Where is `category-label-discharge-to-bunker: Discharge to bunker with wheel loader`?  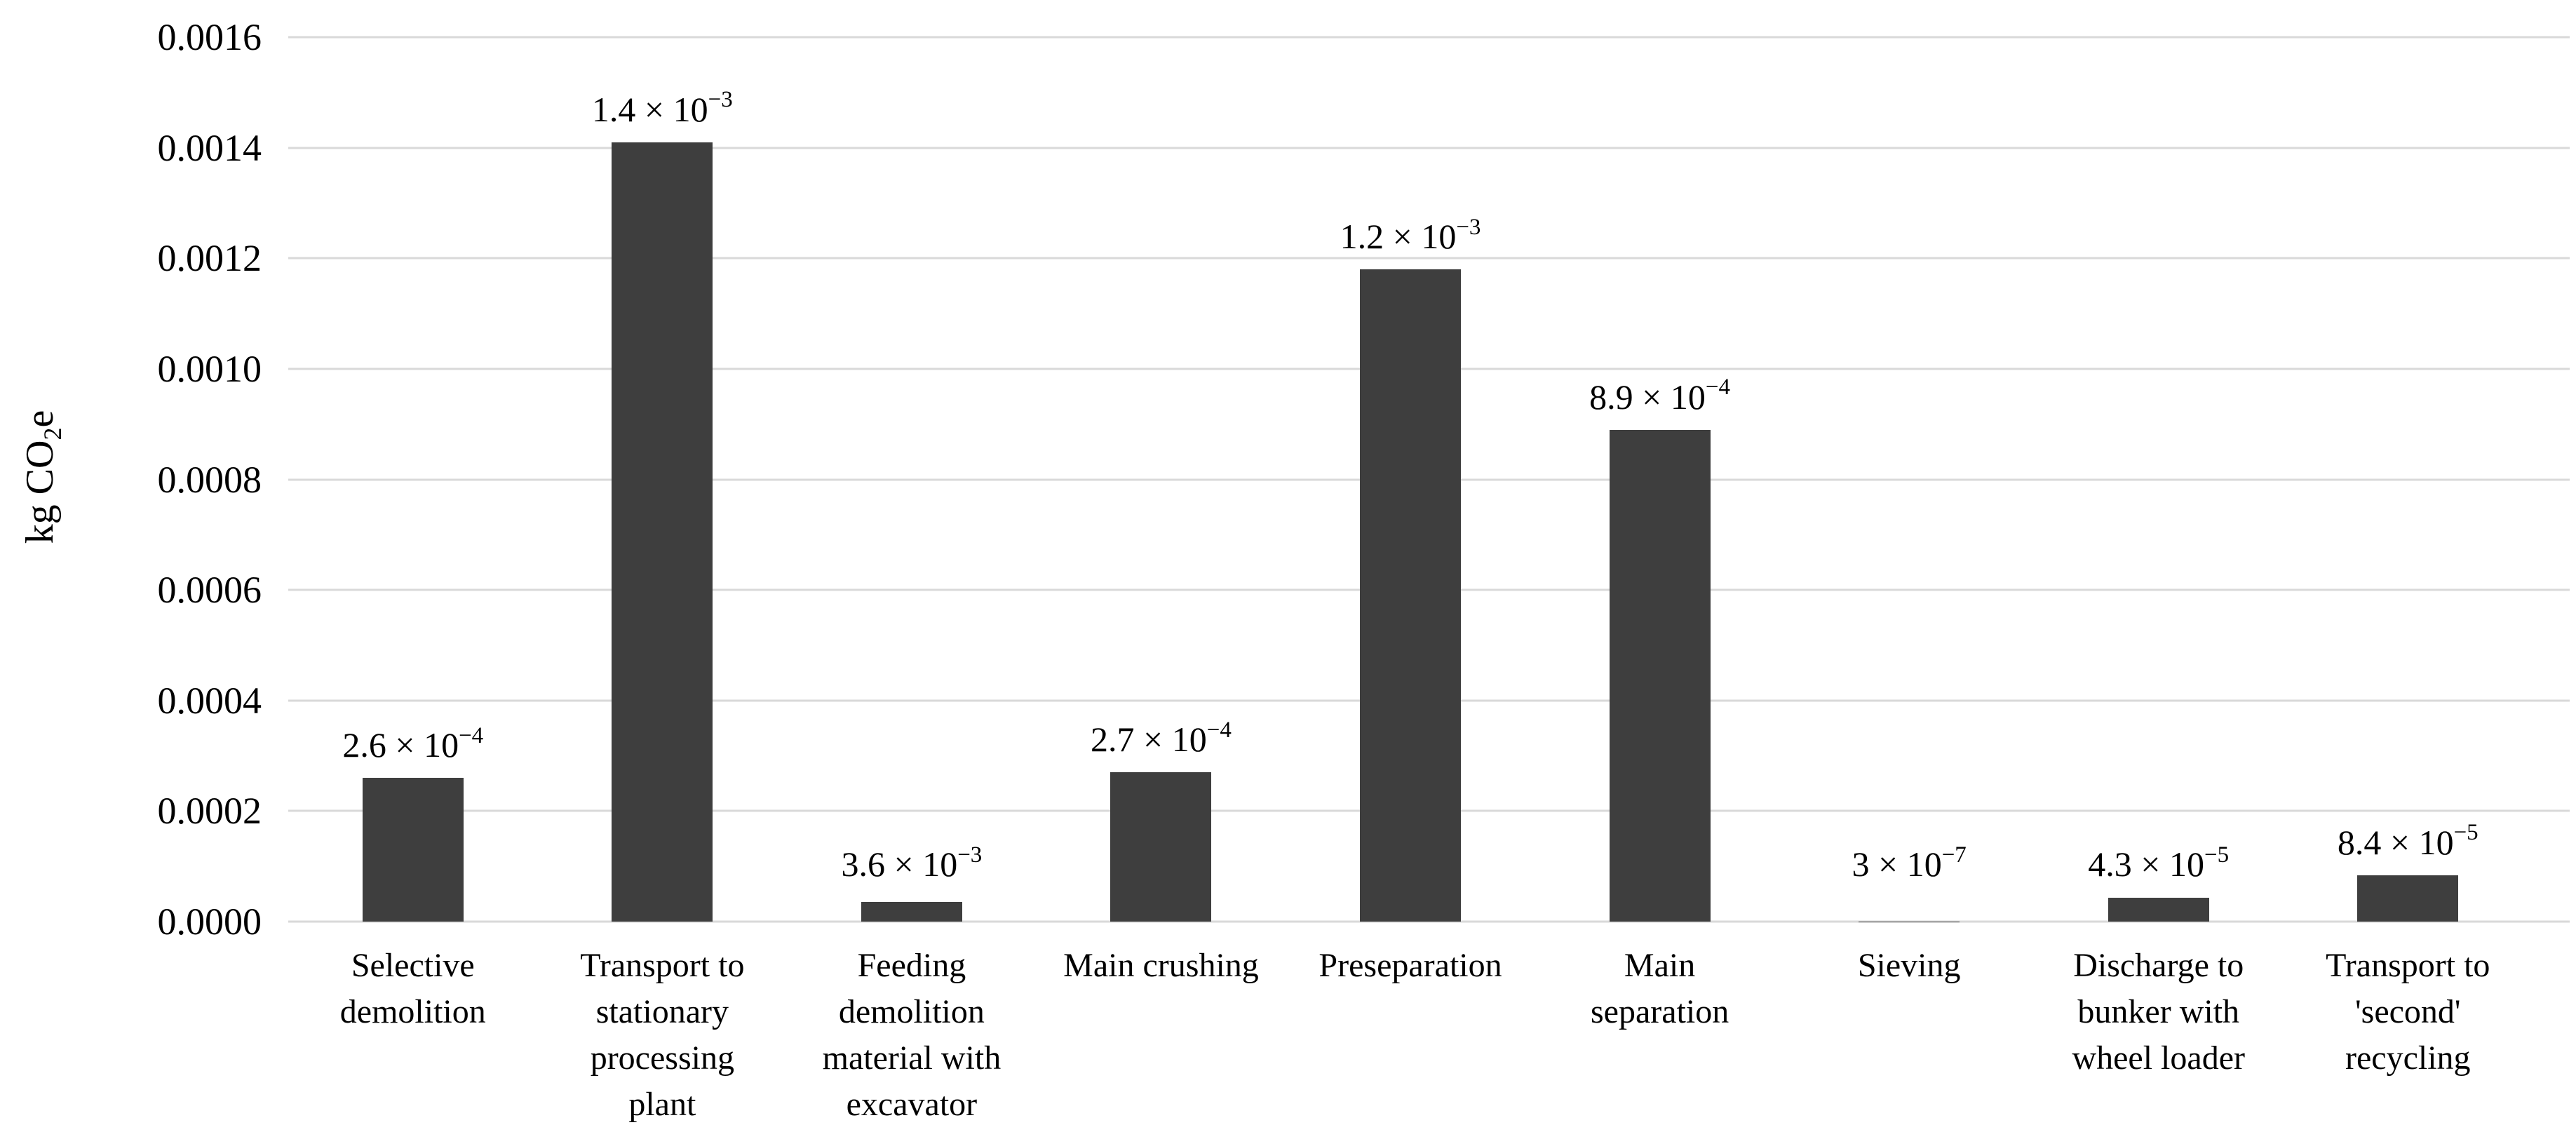
category-label-discharge-to-bunker: Discharge to bunker with wheel loader is located at coordinates (2158, 1012).